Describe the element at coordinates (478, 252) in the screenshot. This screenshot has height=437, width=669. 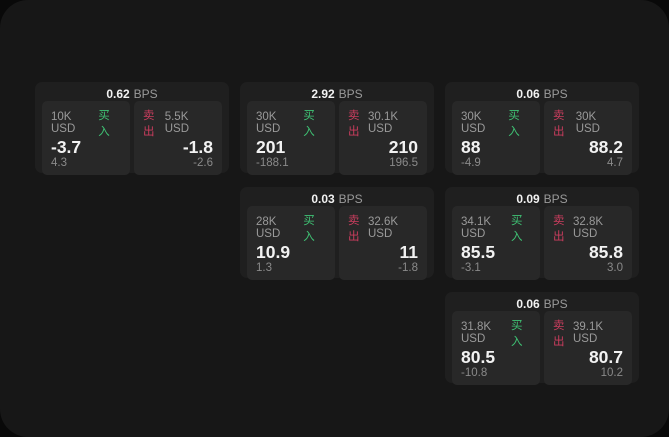
I see `buy-price: 85.5` at that location.